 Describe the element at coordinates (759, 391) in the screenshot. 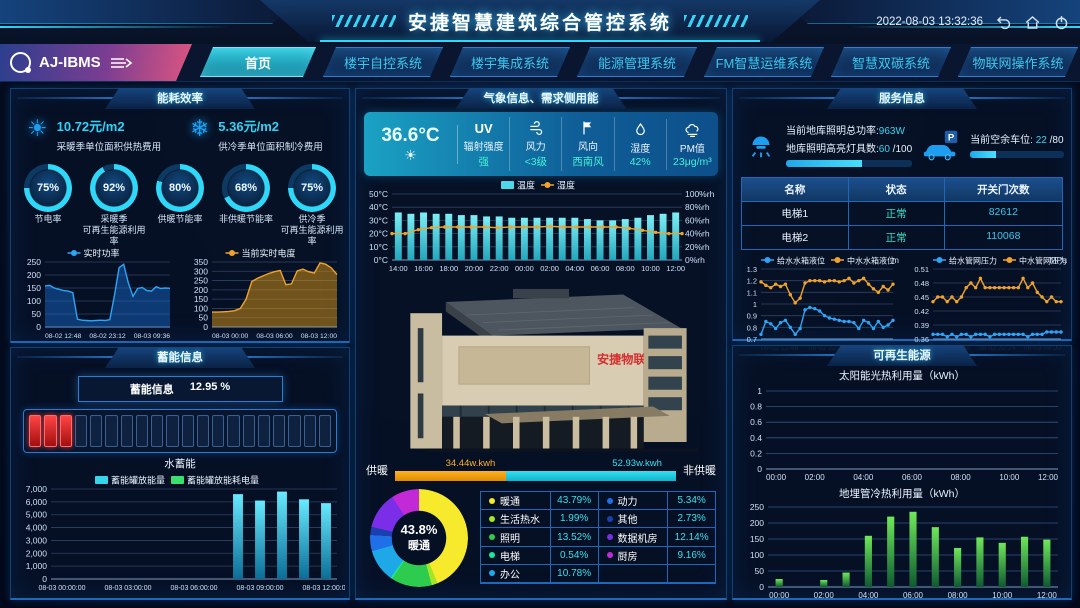

I see `svg-text: 1` at that location.